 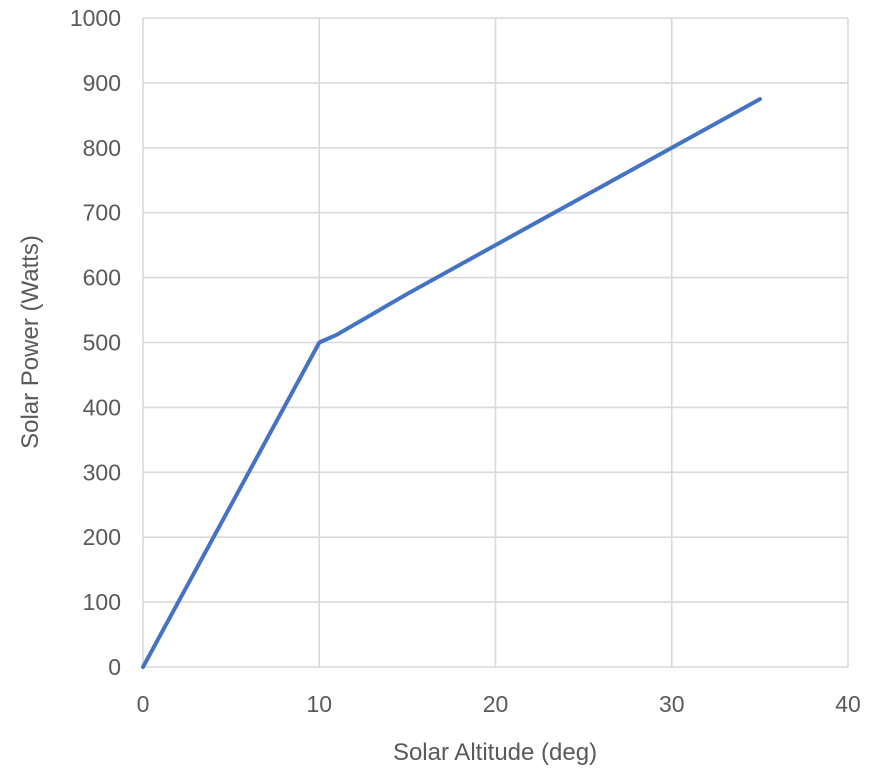 What do you see at coordinates (30, 342) in the screenshot?
I see `y-axis-title: Solar Power (Watts)` at bounding box center [30, 342].